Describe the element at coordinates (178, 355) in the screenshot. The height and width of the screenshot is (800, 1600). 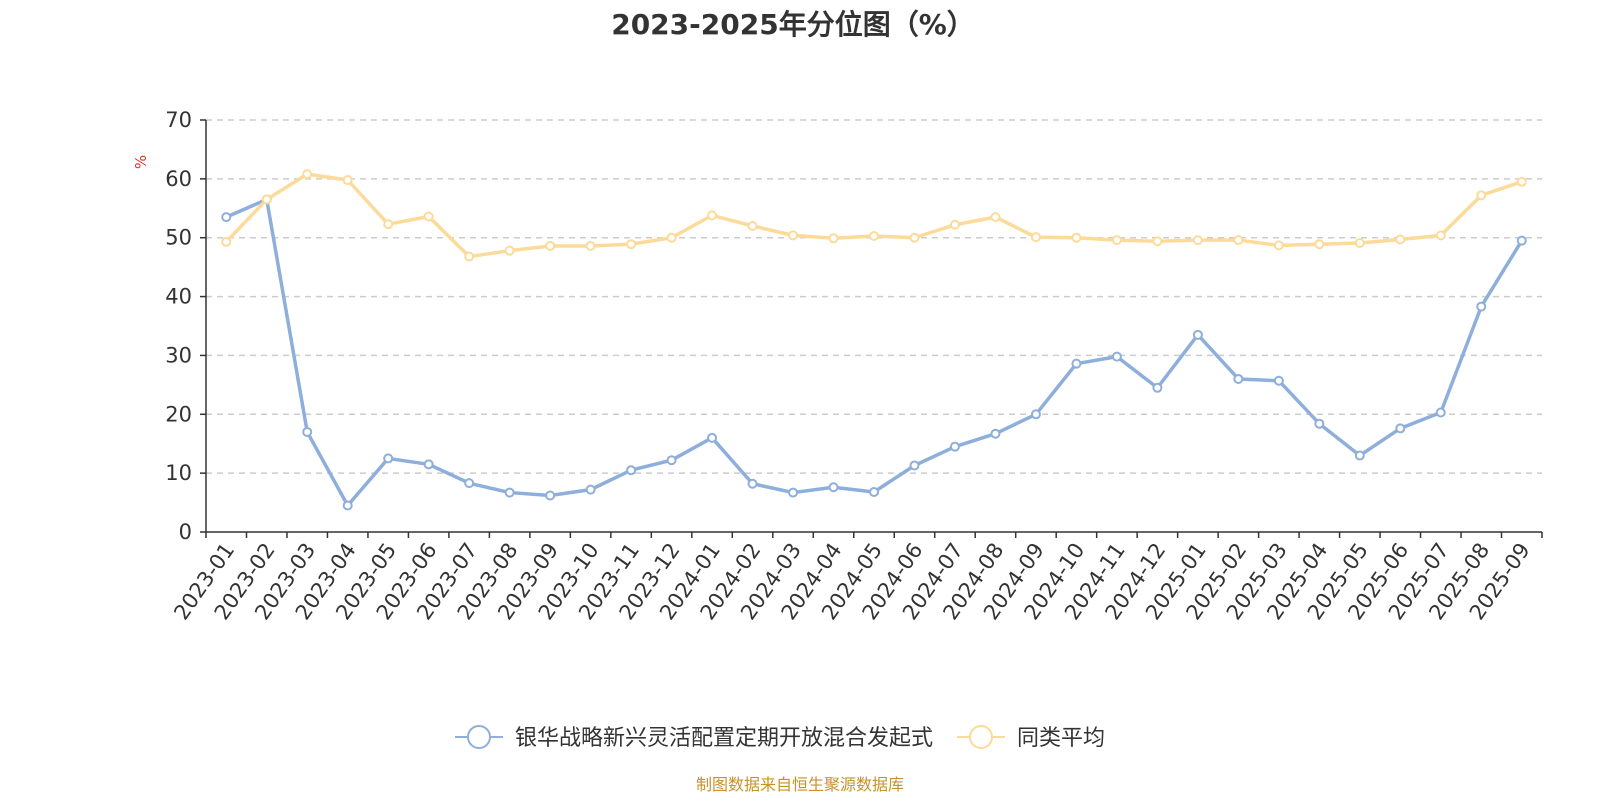
I see `y-tick-label: 30` at that location.